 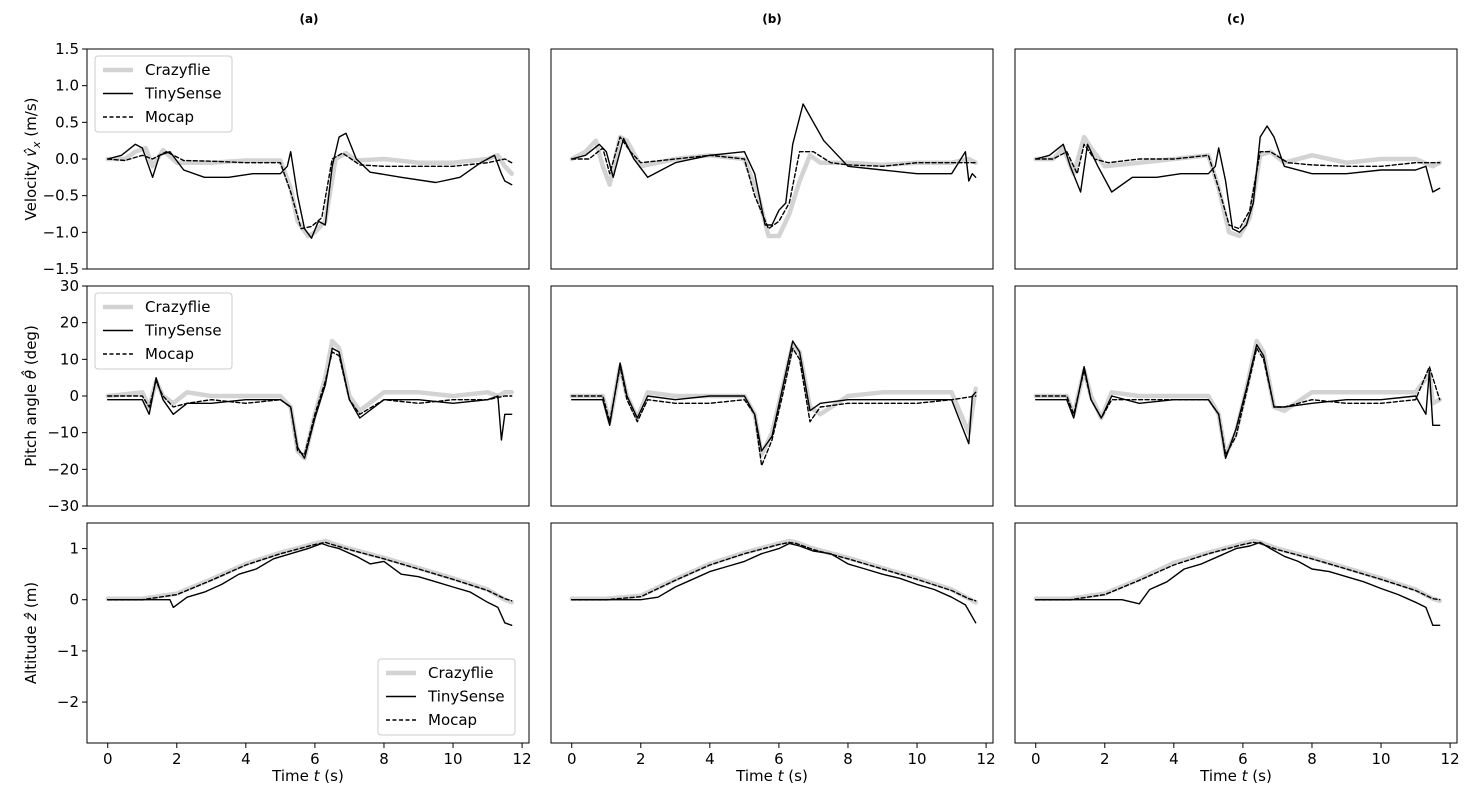 What do you see at coordinates (67, 86) in the screenshot?
I see `y-tick-label: 1.0` at bounding box center [67, 86].